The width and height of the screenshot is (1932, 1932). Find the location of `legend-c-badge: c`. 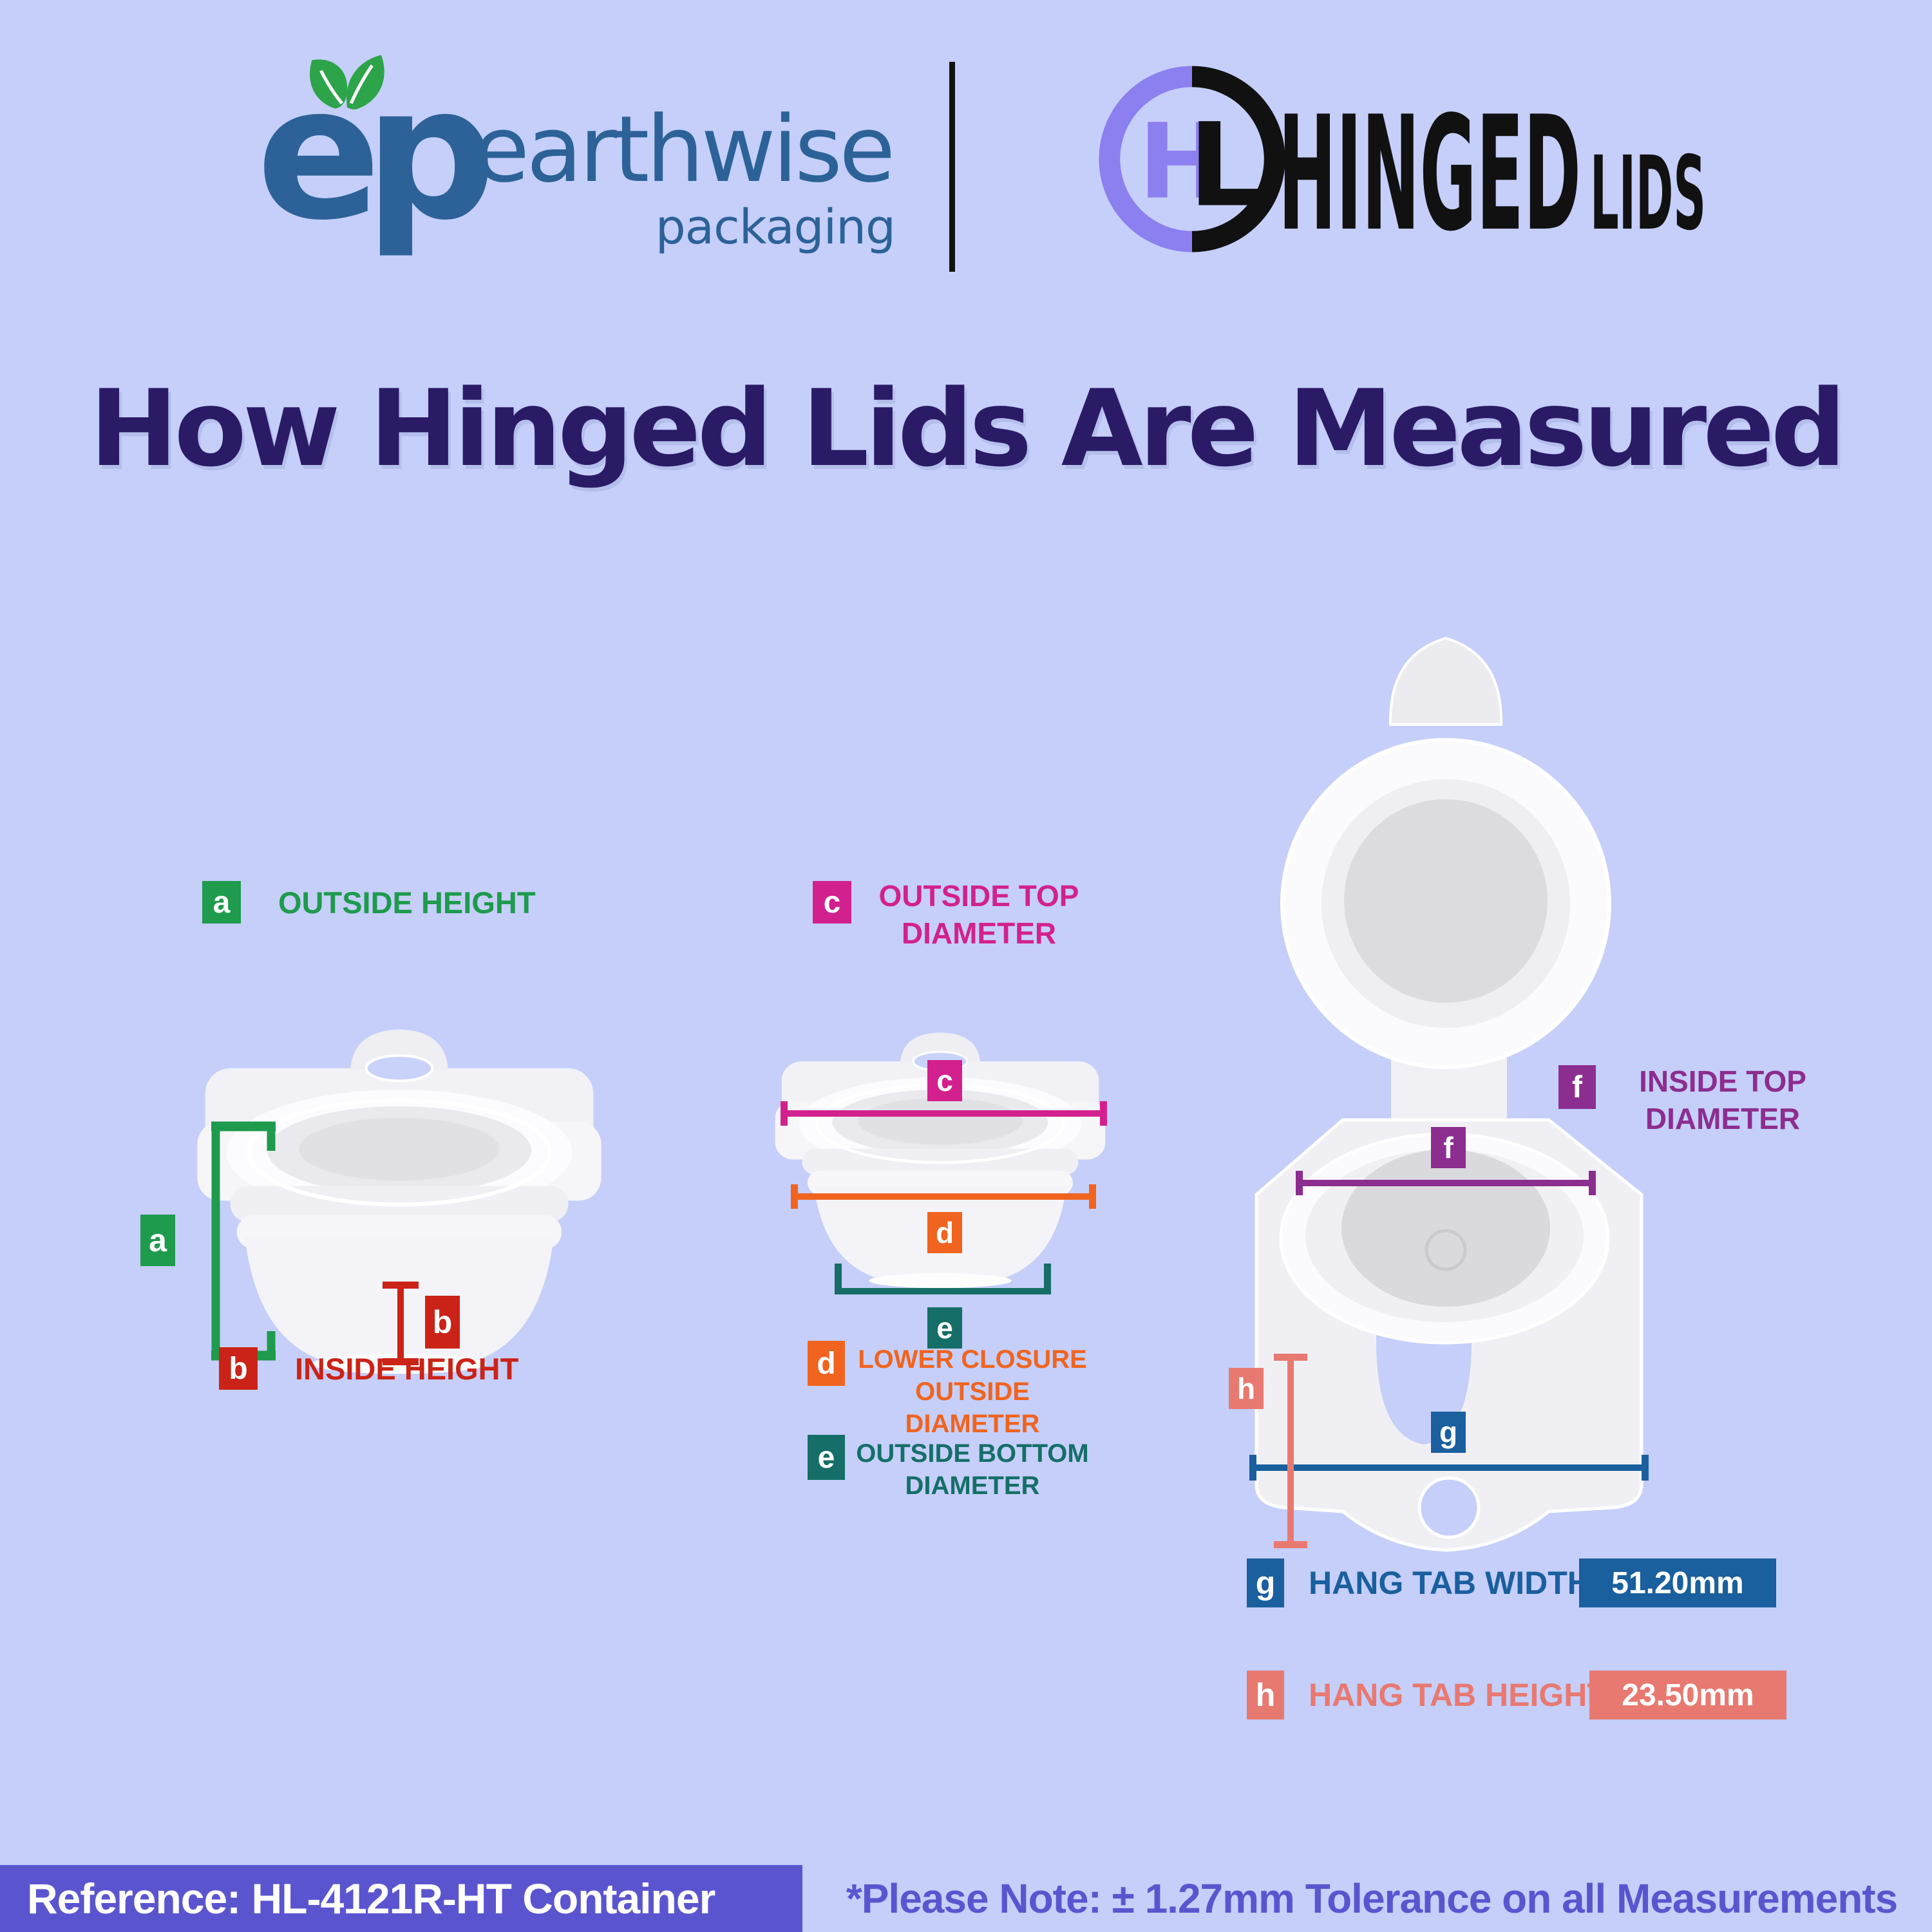

legend-c-badge: c is located at coordinates (832, 902).